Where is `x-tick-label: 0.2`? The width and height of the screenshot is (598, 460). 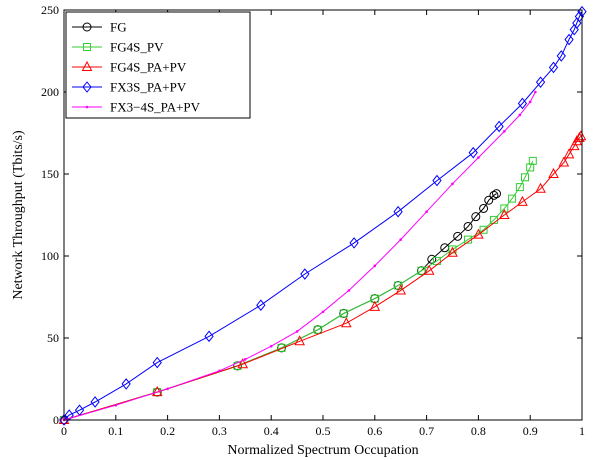
x-tick-label: 0.2 is located at coordinates (167, 431).